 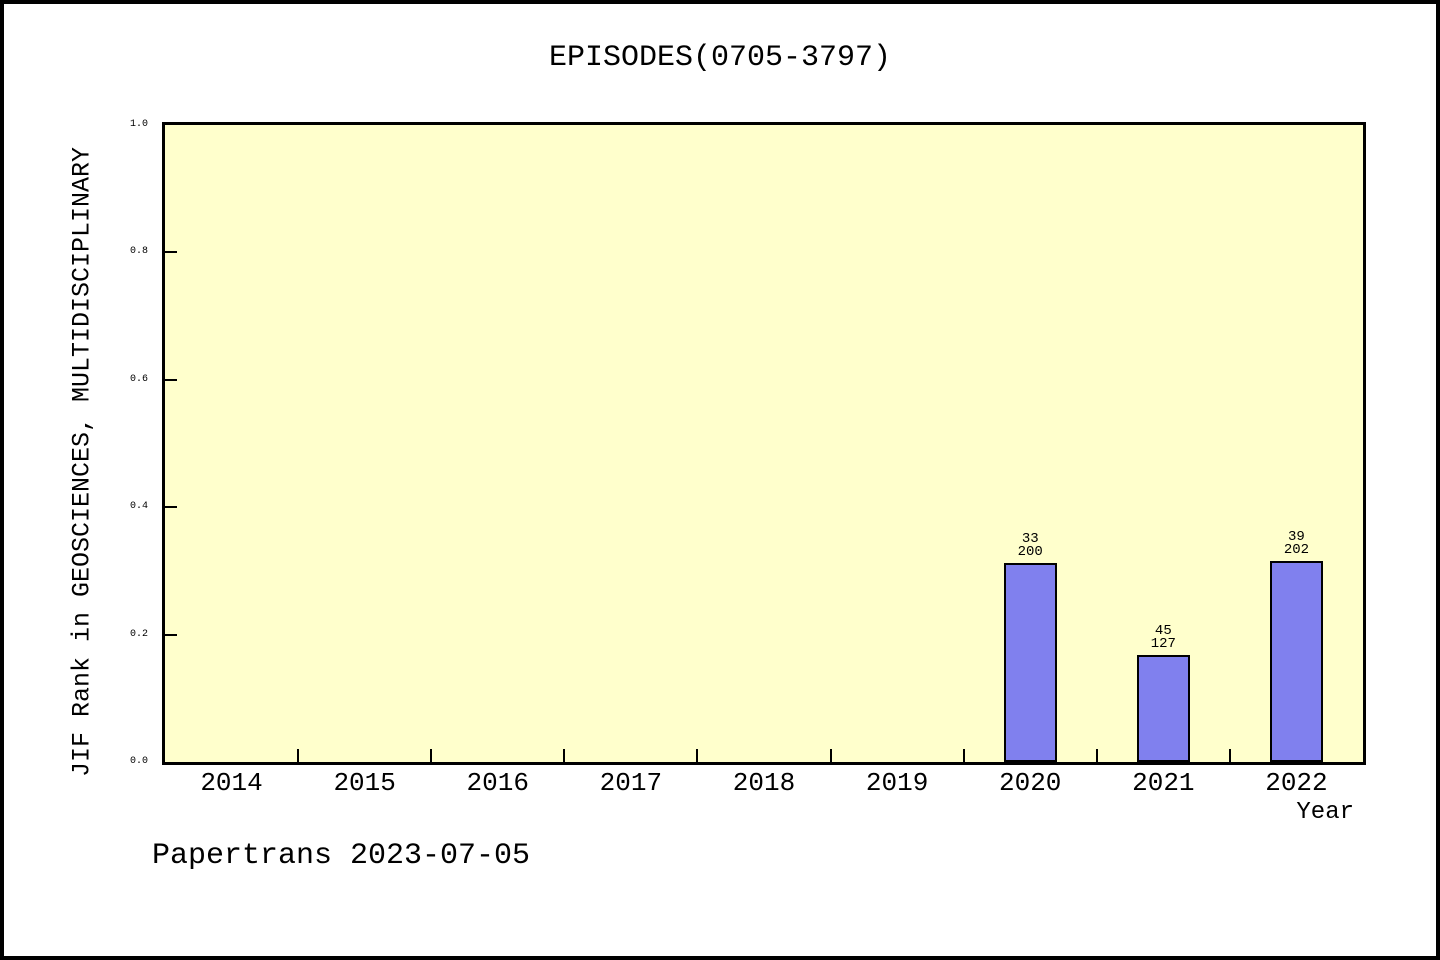 What do you see at coordinates (1296, 549) in the screenshot?
I see `bar-annotation-line: 202` at bounding box center [1296, 549].